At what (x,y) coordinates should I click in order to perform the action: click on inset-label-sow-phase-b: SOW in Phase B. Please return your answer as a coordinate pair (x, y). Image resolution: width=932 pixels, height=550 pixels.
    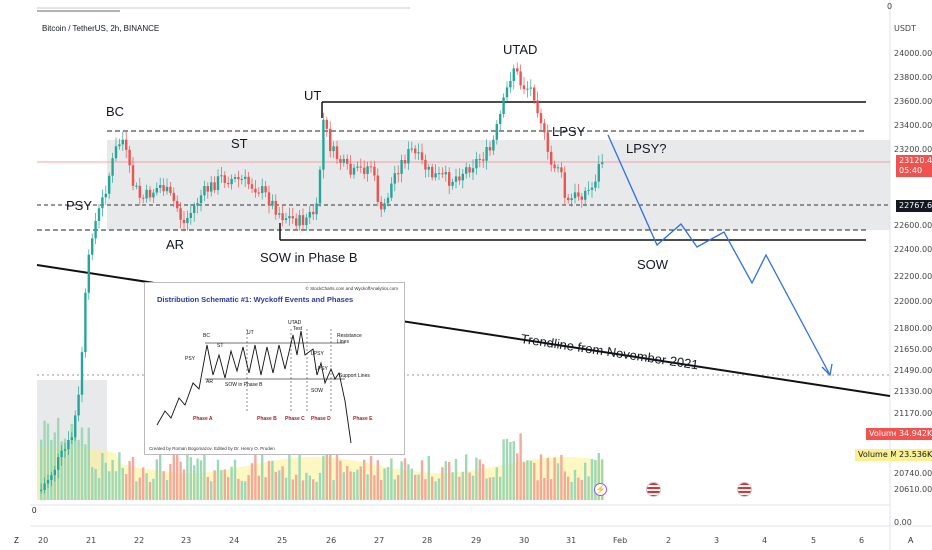
    Looking at the image, I should click on (244, 385).